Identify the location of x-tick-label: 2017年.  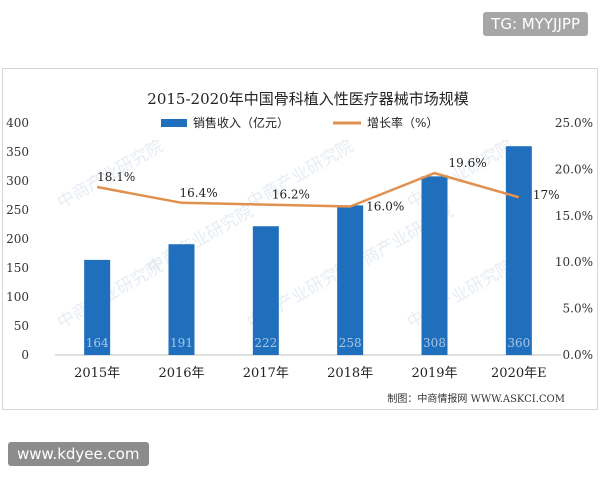
(266, 373).